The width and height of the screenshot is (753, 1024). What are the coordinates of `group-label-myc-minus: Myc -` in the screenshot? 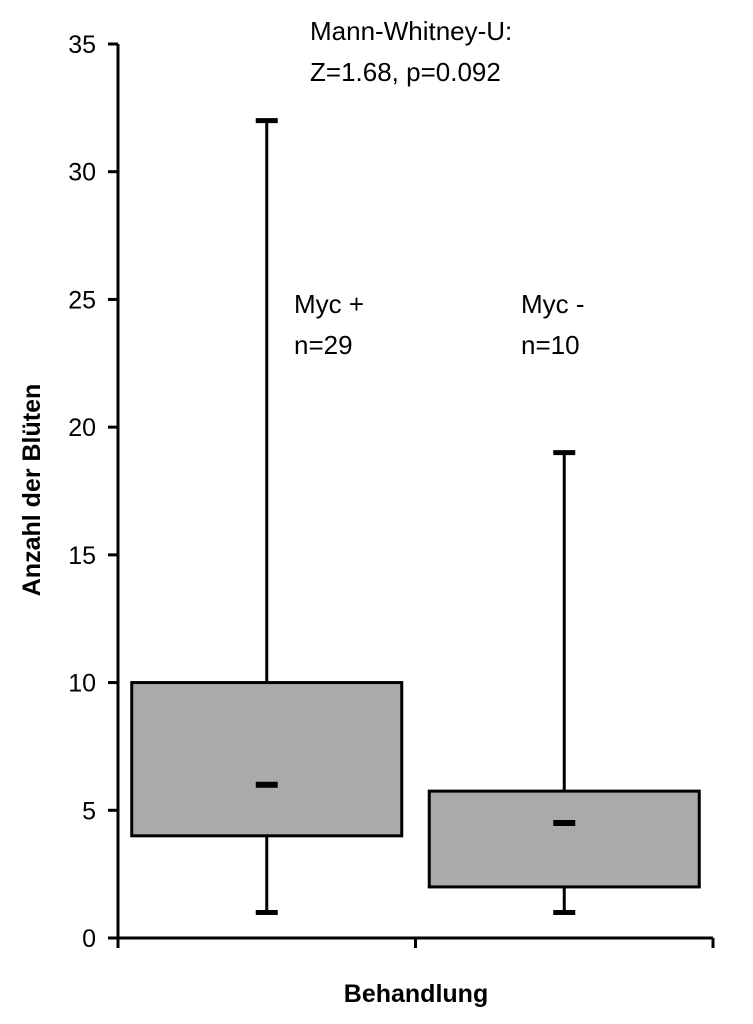 It's located at (553, 304).